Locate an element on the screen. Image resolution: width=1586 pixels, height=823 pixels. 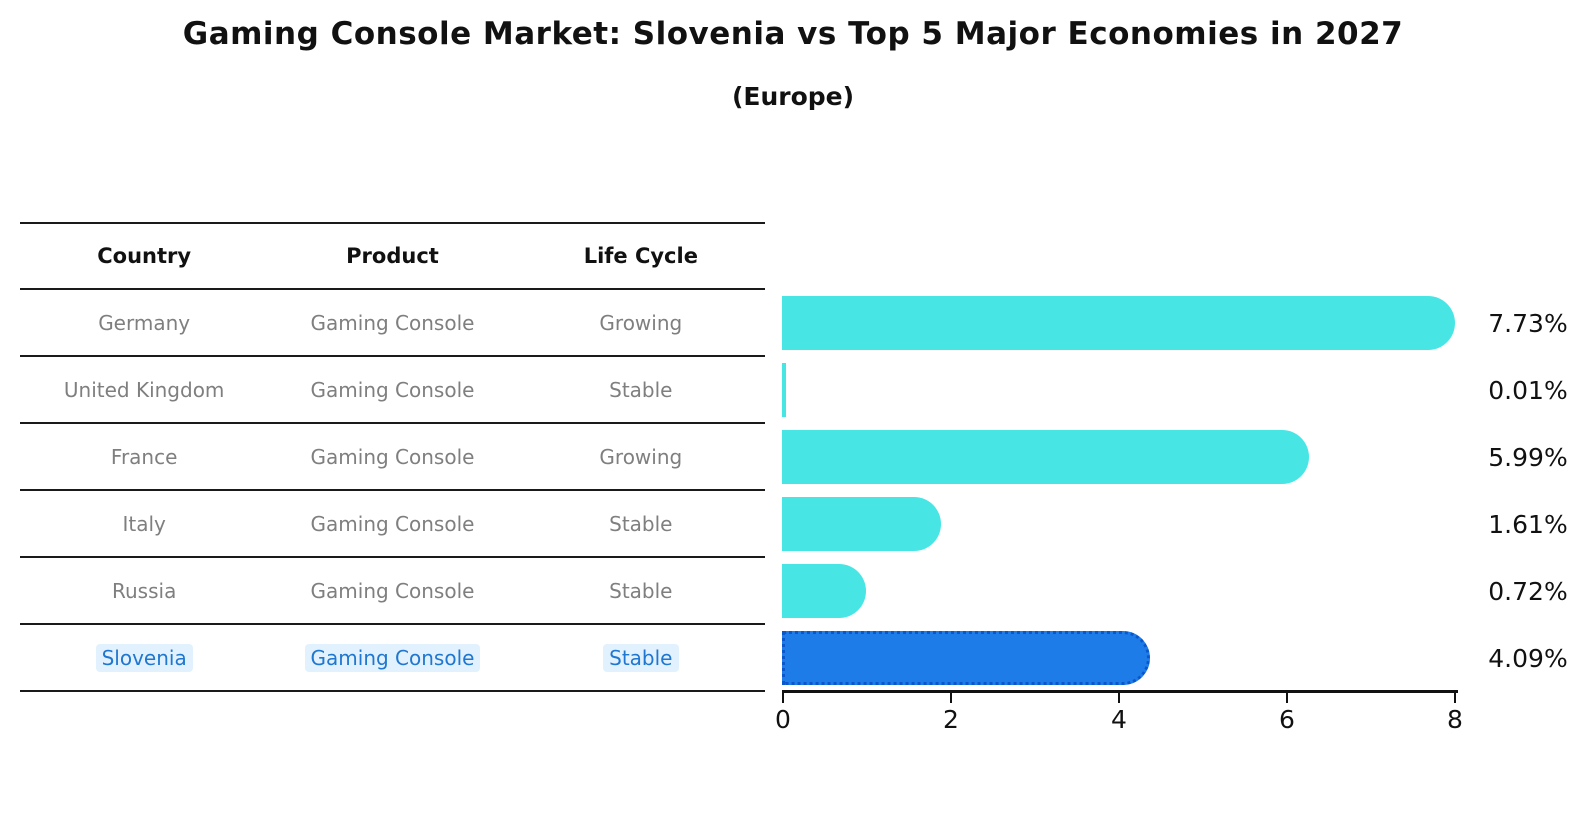
x-axis-tick: 2 is located at coordinates (951, 713).